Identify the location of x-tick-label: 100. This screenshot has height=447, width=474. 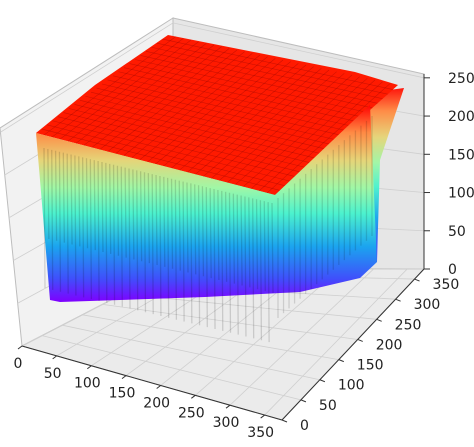
(87, 384).